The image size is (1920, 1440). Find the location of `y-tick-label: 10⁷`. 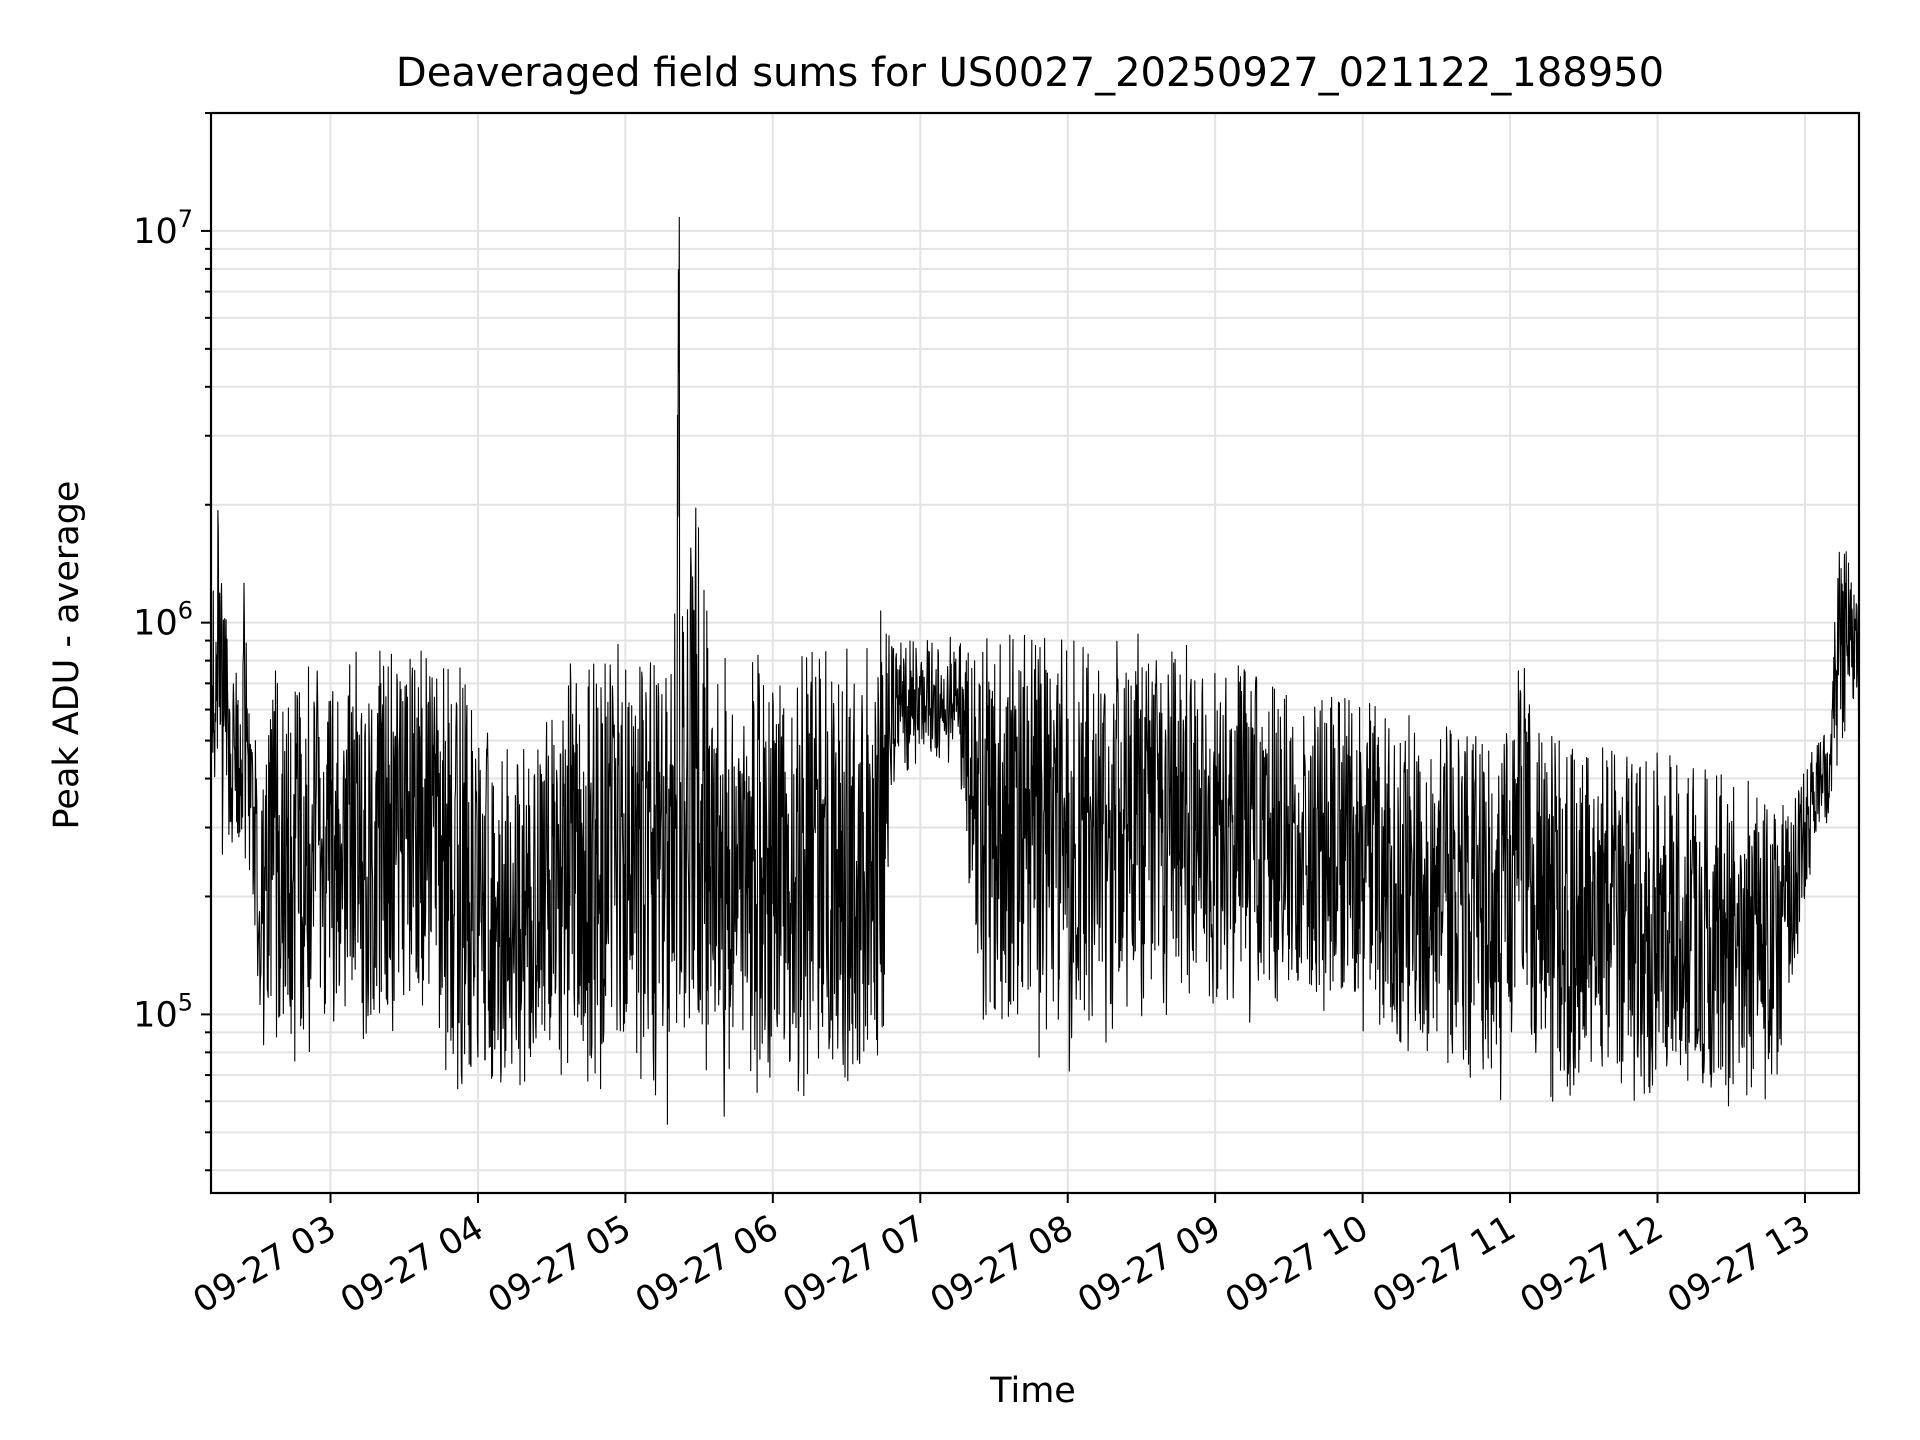

y-tick-label: 10⁷ is located at coordinates (163, 228).